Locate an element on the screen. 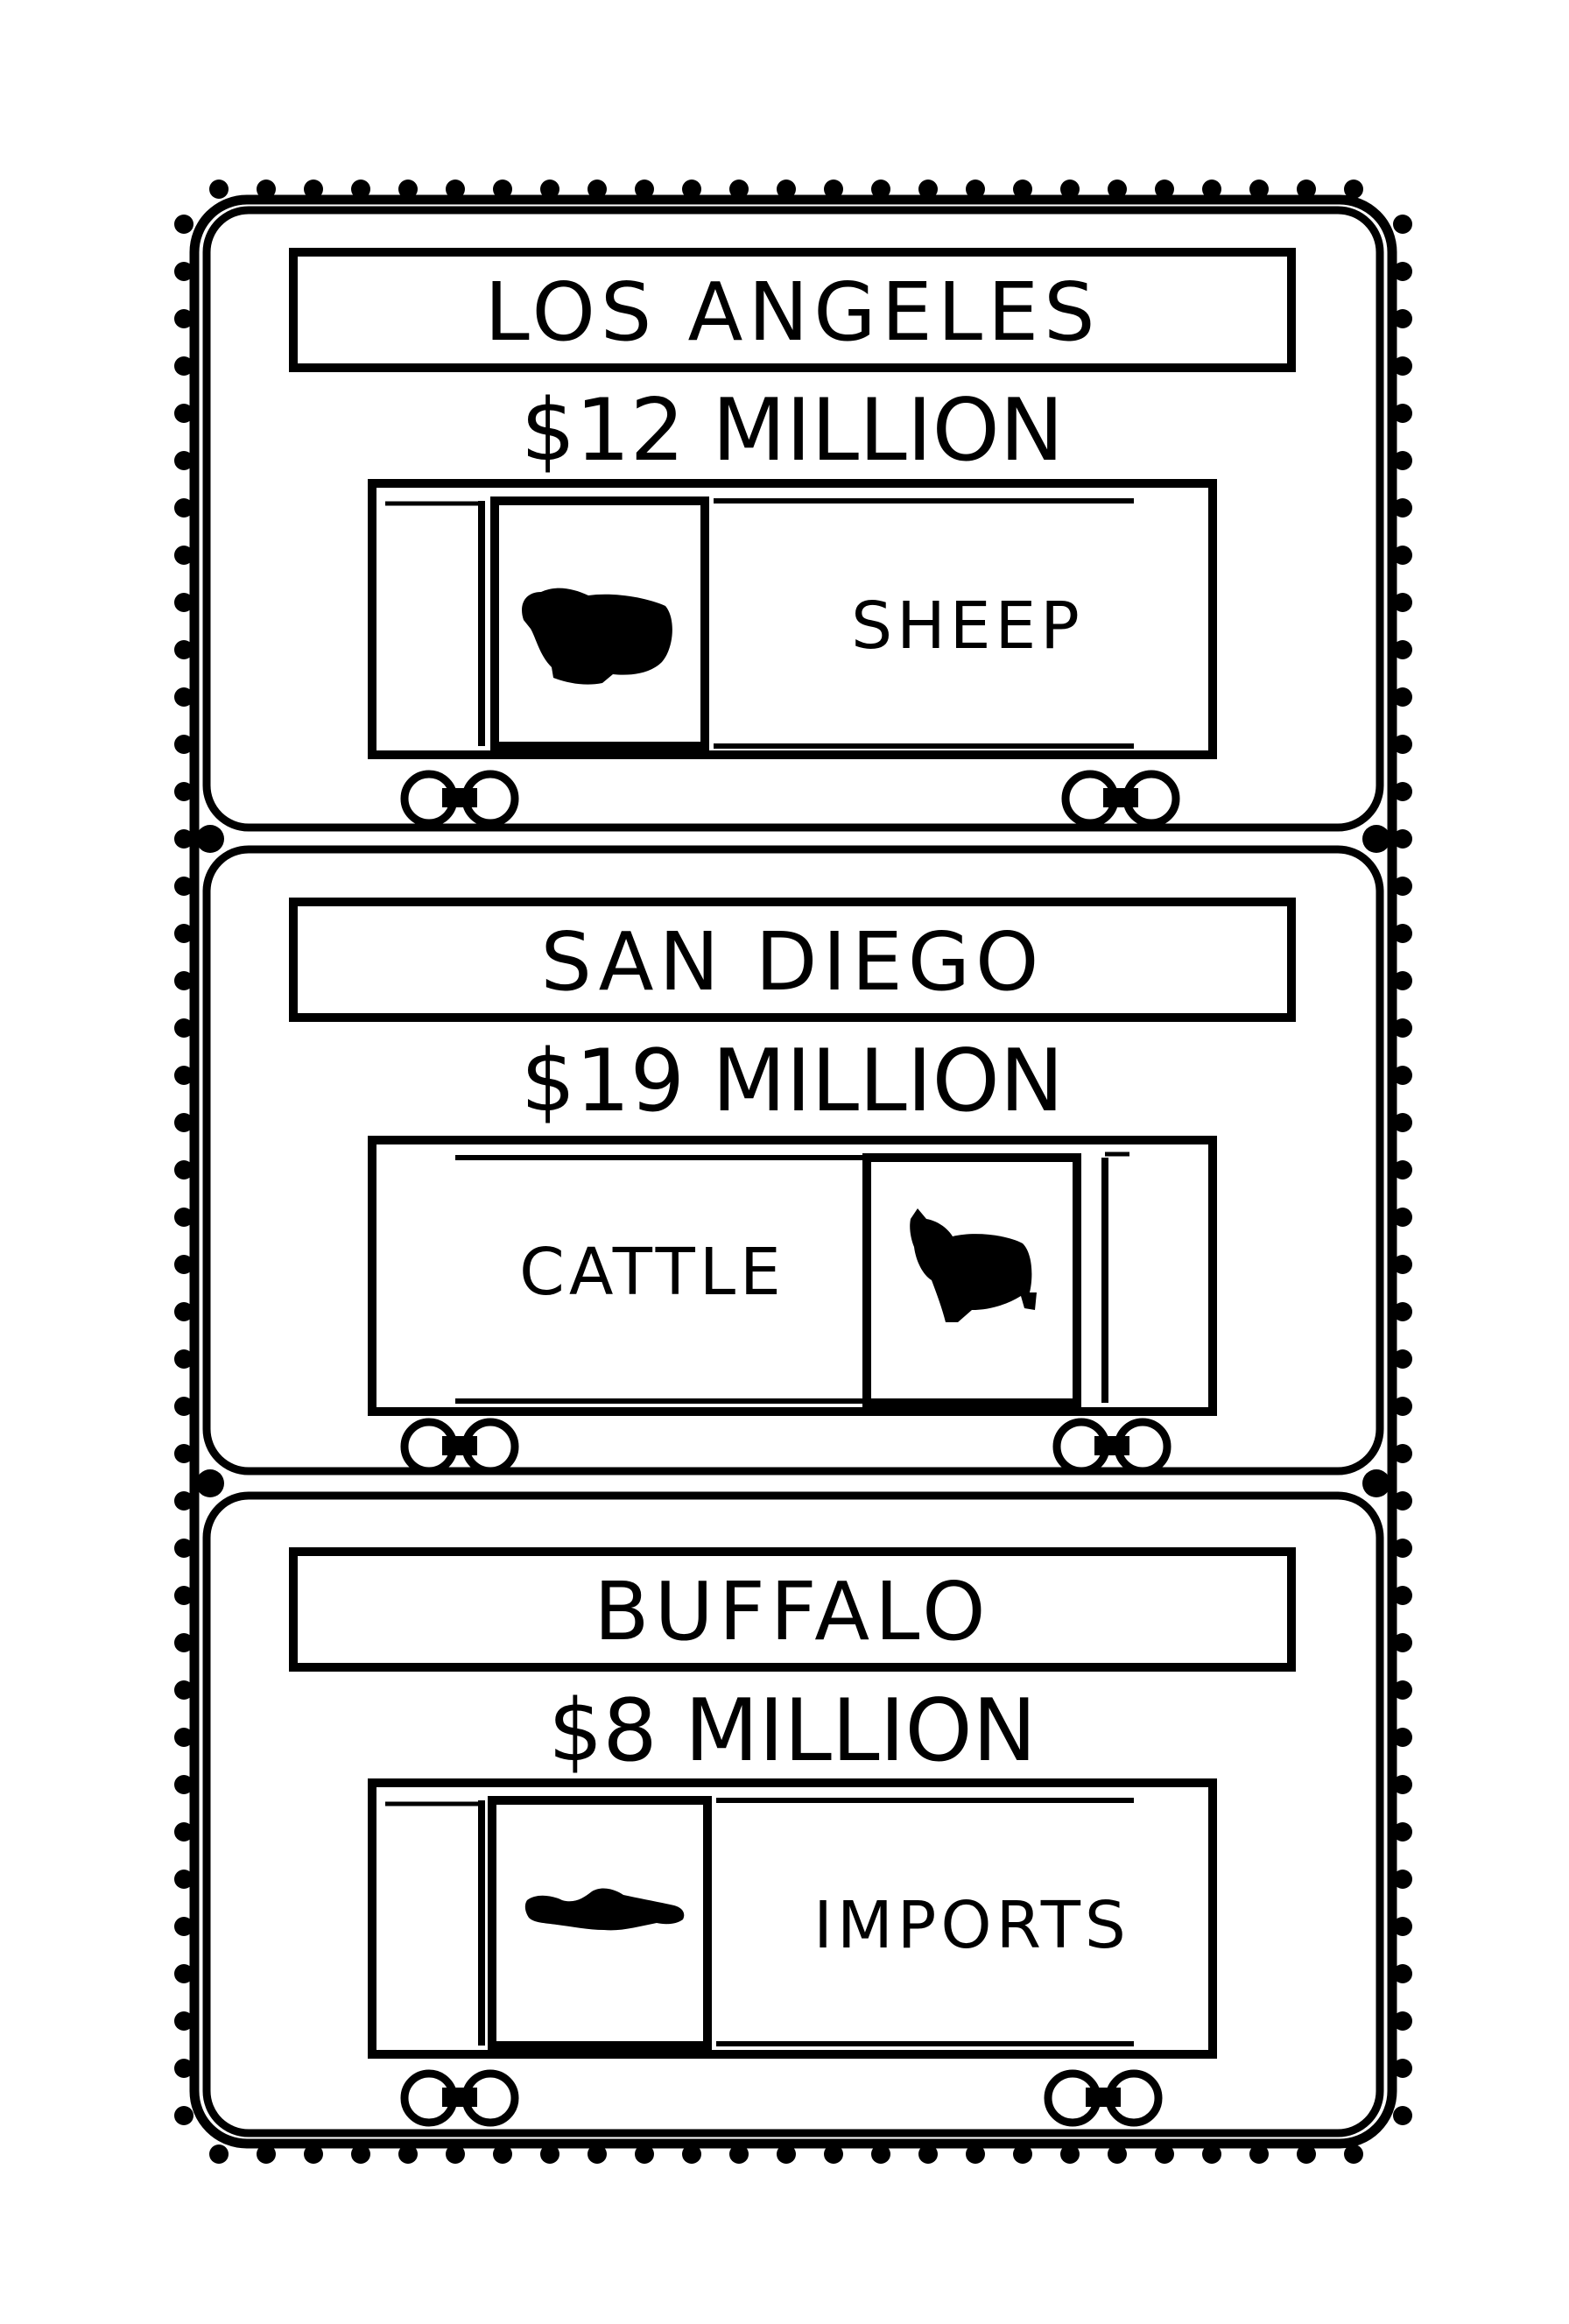 Image resolution: width=1569 pixels, height=2324 pixels. fish-icon is located at coordinates (604, 1909).